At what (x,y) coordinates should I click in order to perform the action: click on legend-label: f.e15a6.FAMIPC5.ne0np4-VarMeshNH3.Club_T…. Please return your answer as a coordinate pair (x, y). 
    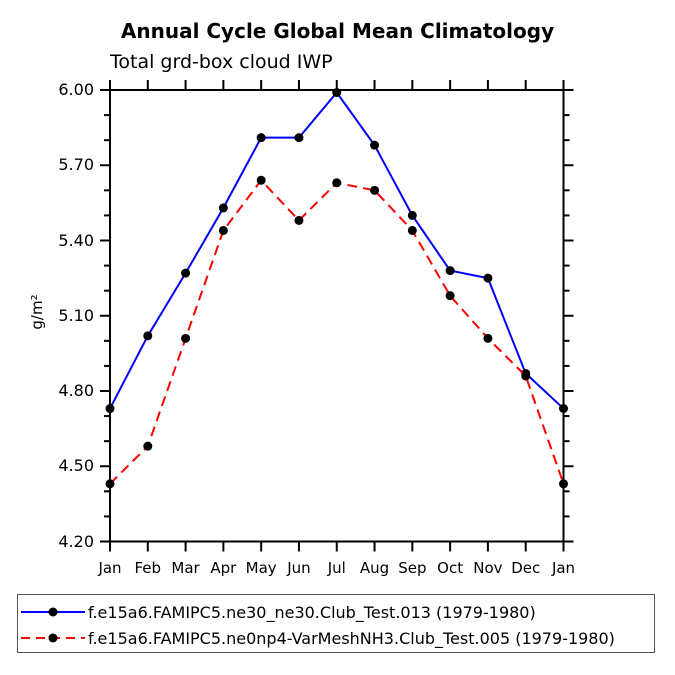
    Looking at the image, I should click on (351, 638).